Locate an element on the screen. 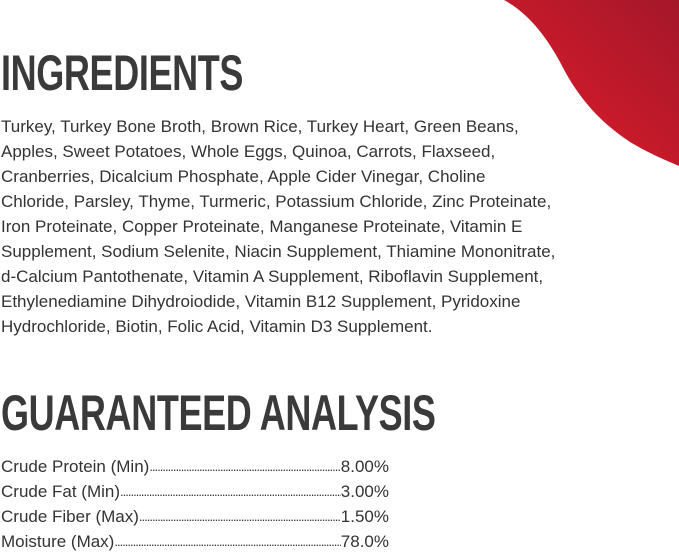  analysis-label: Crude Fat (Min) is located at coordinates (61, 491).